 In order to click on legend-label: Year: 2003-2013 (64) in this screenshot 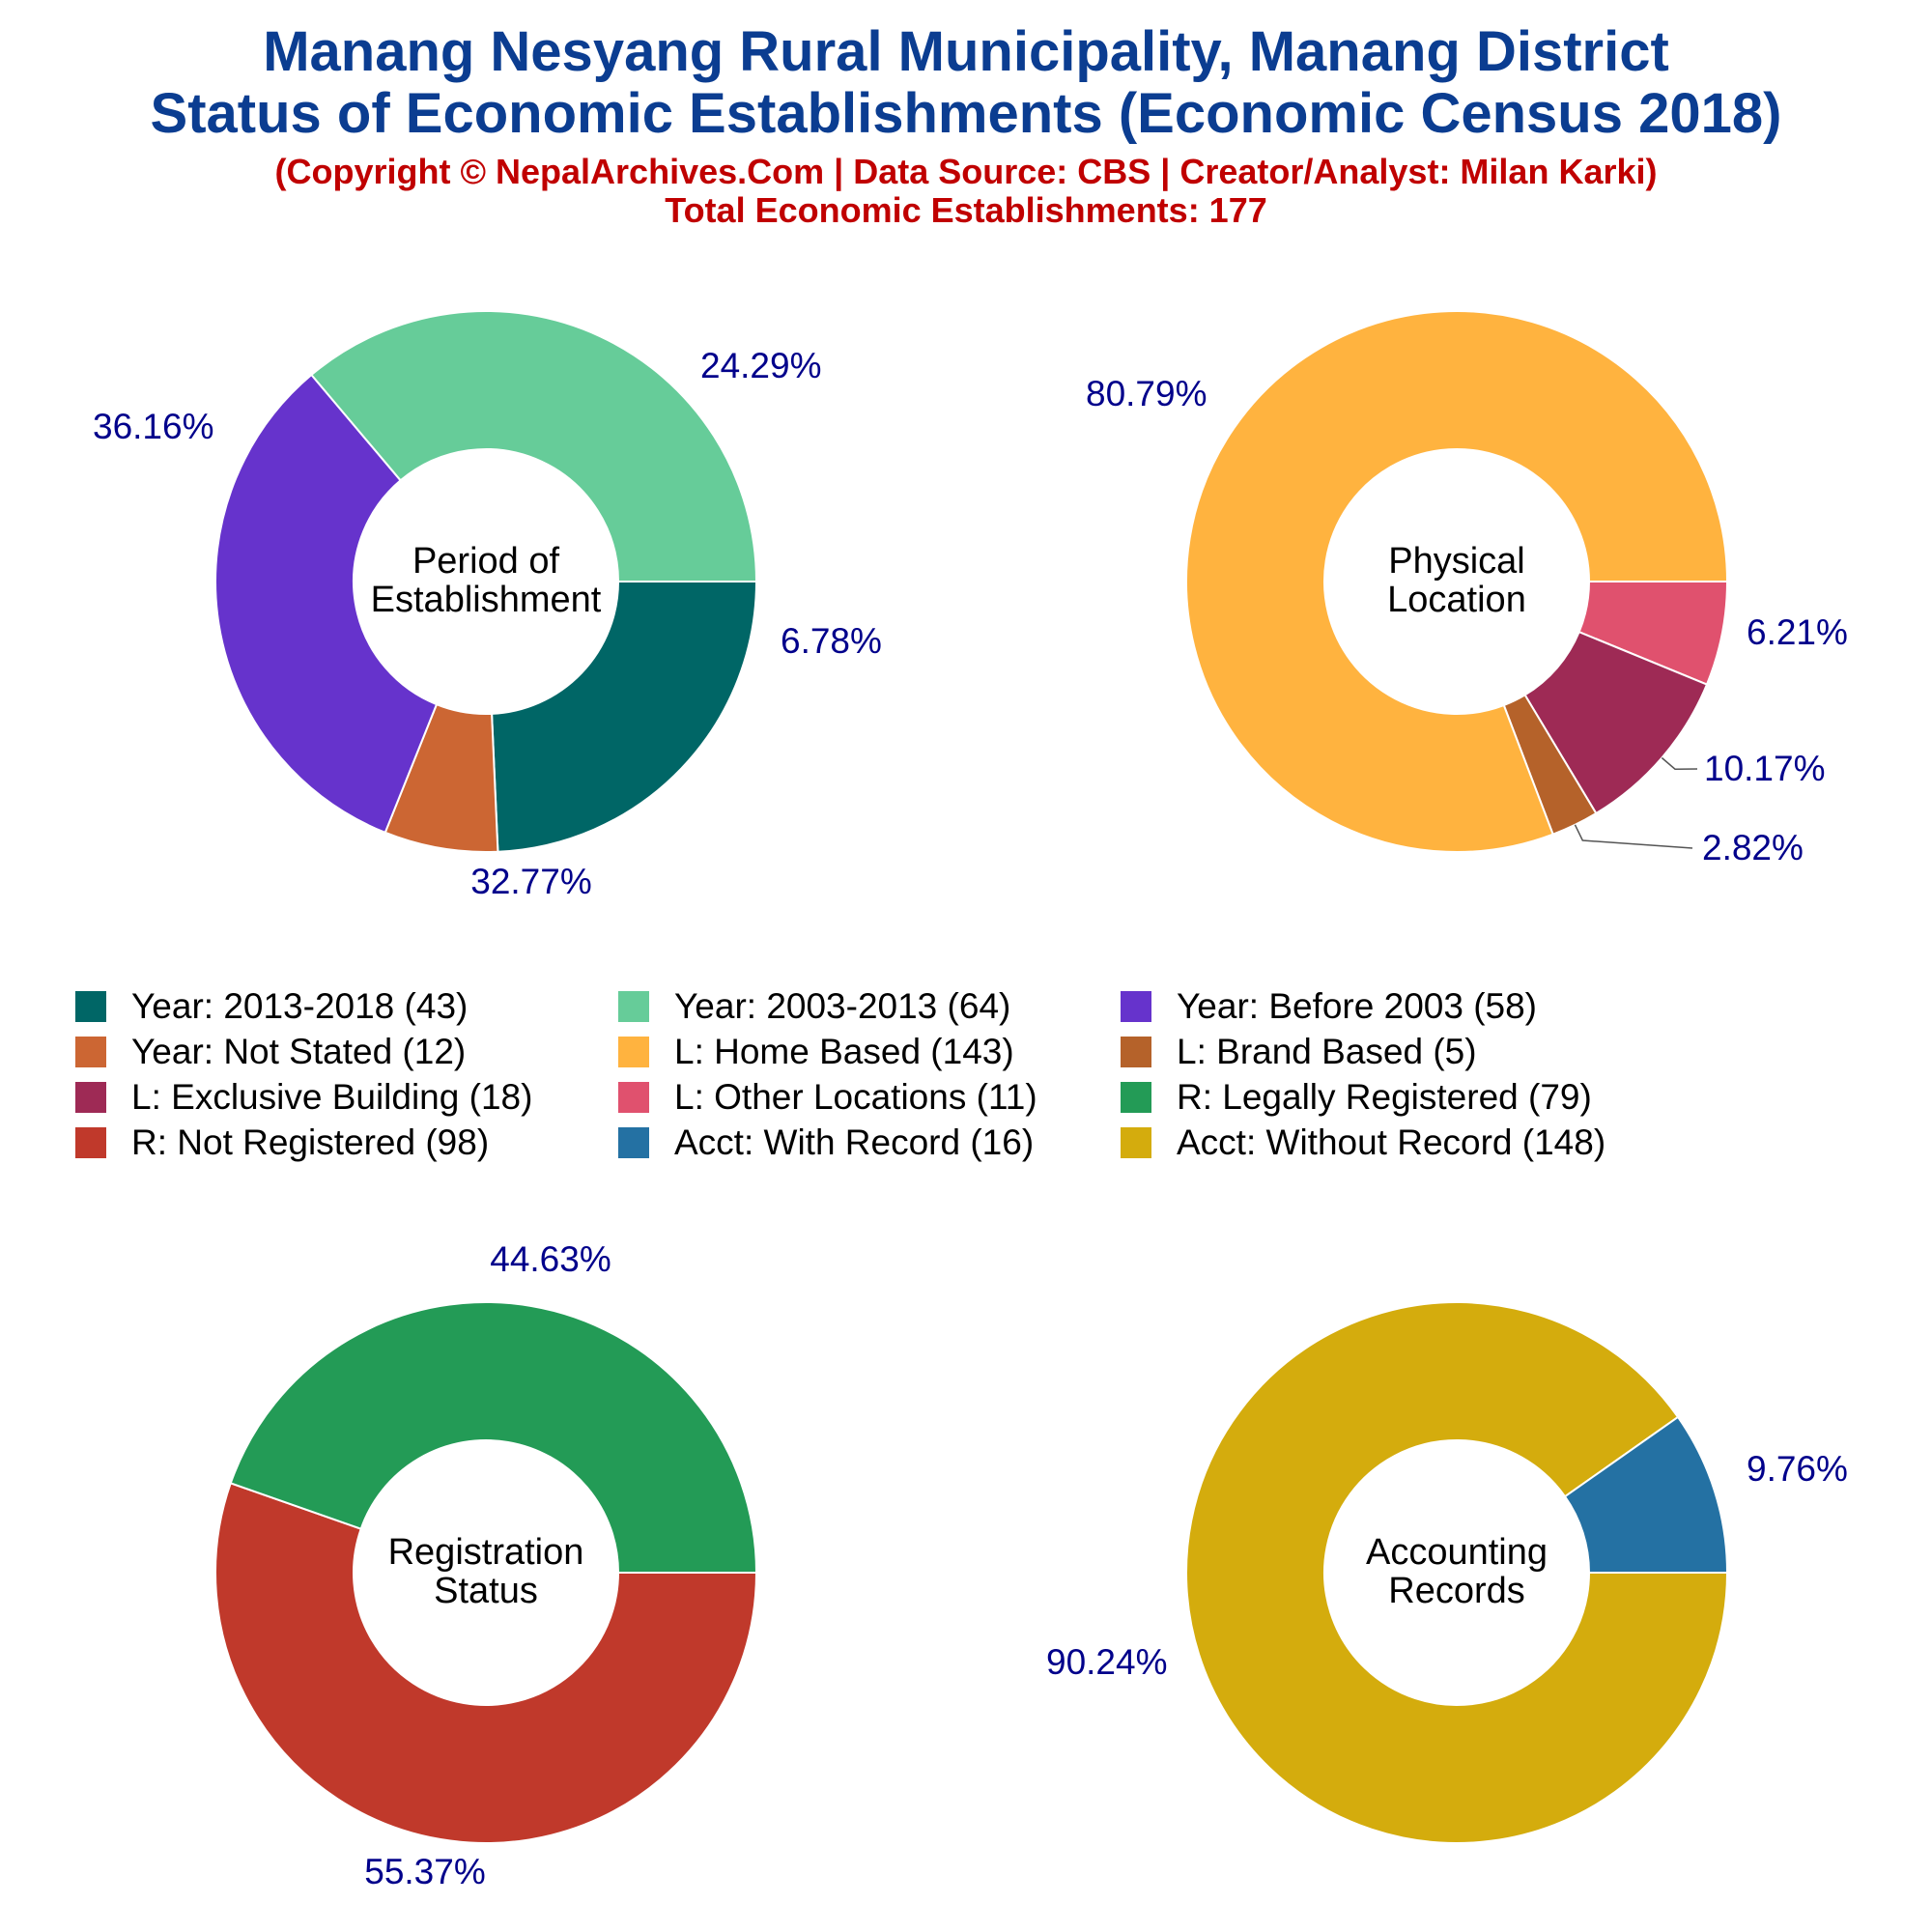, I will do `click(842, 1005)`.